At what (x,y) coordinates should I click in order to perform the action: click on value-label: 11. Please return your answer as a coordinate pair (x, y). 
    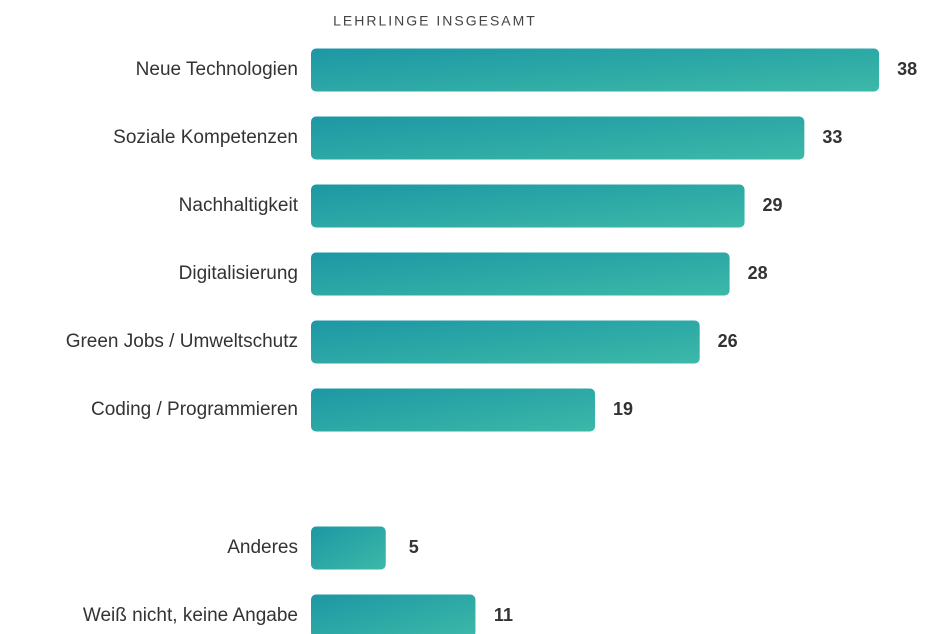
    Looking at the image, I should click on (503, 615).